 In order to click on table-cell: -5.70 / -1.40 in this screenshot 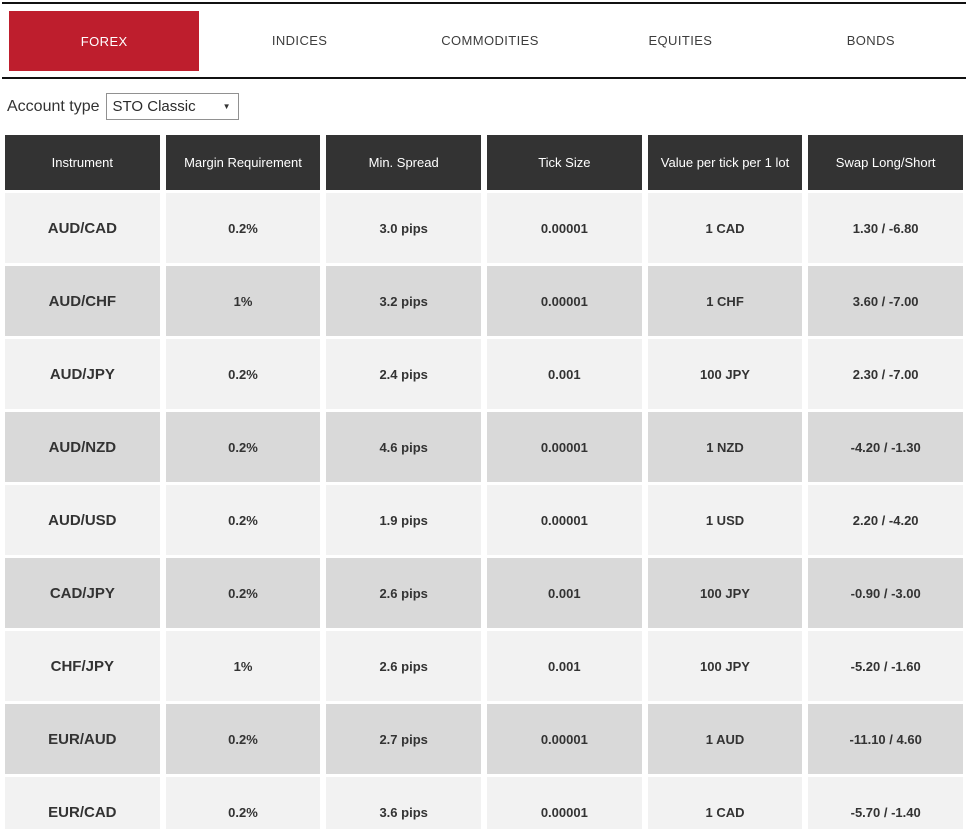, I will do `click(885, 803)`.